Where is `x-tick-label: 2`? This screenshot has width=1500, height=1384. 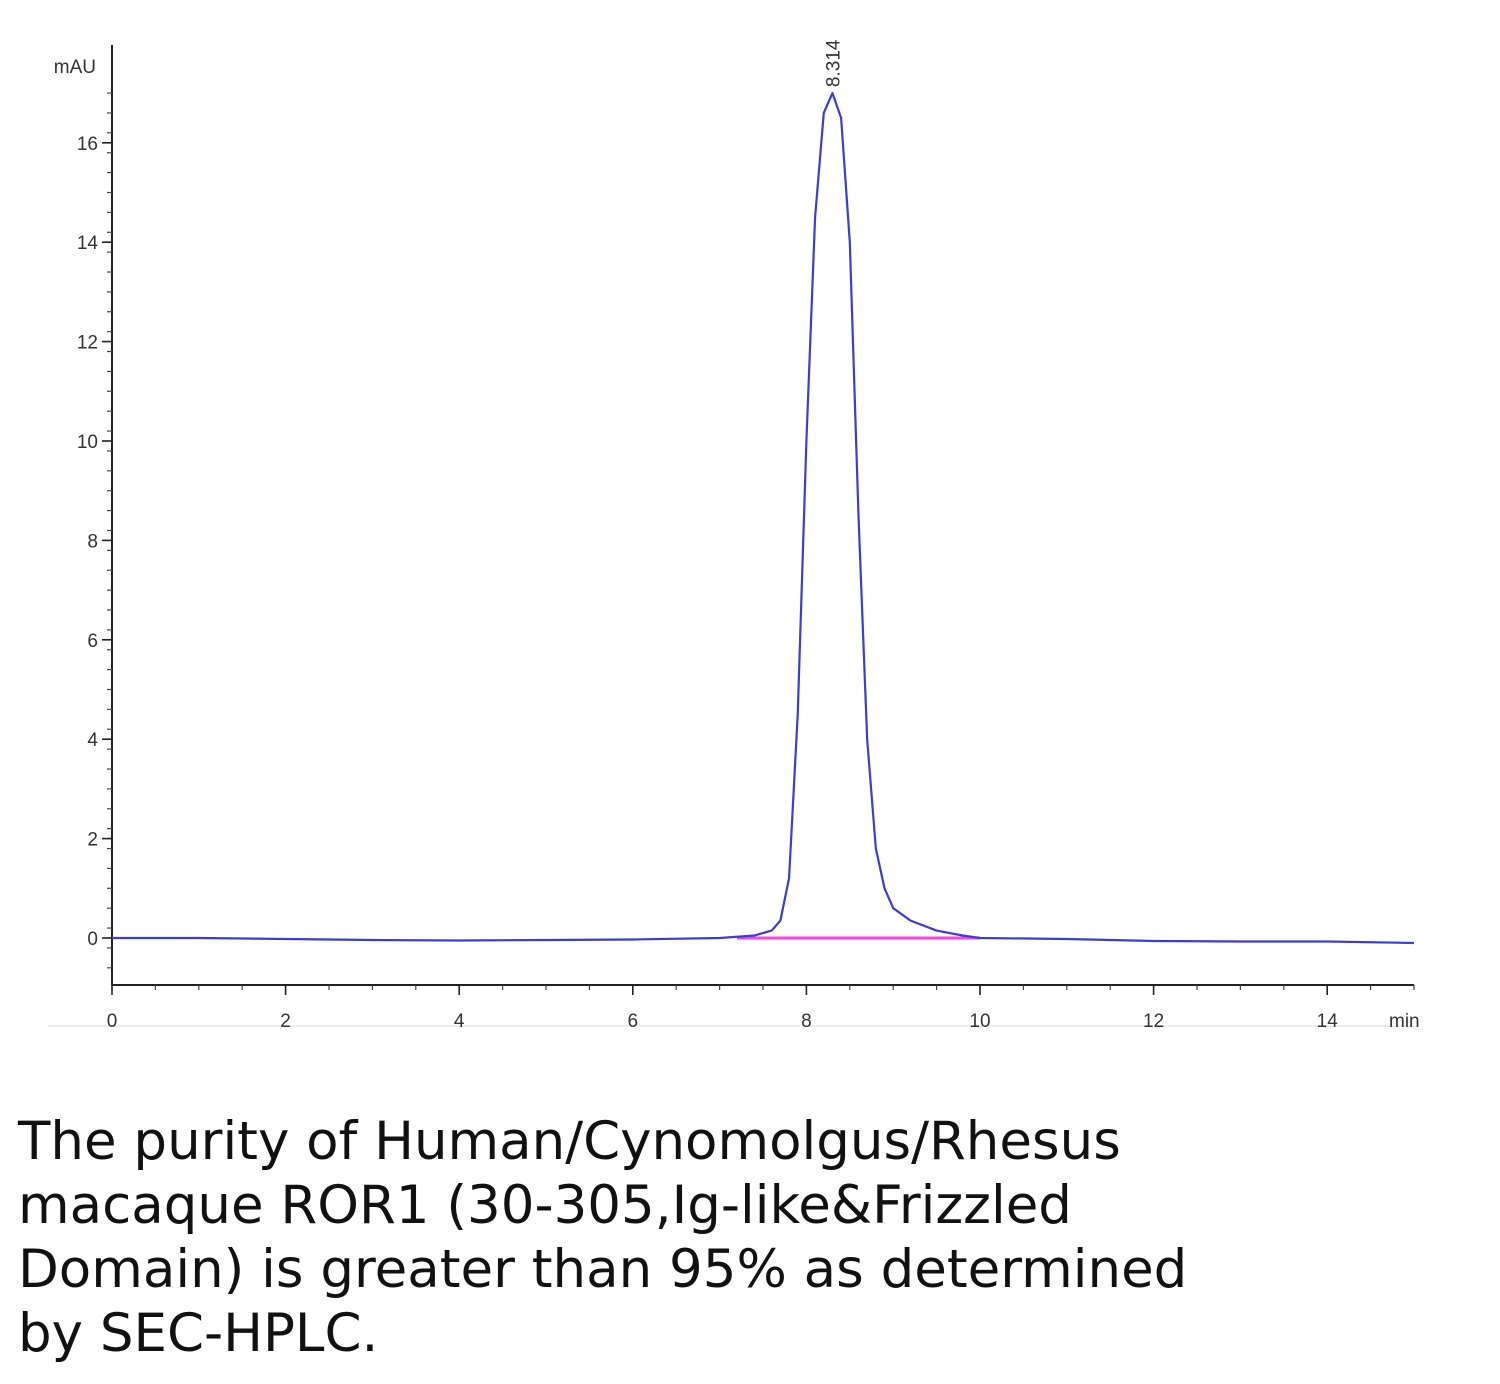
x-tick-label: 2 is located at coordinates (285, 1021).